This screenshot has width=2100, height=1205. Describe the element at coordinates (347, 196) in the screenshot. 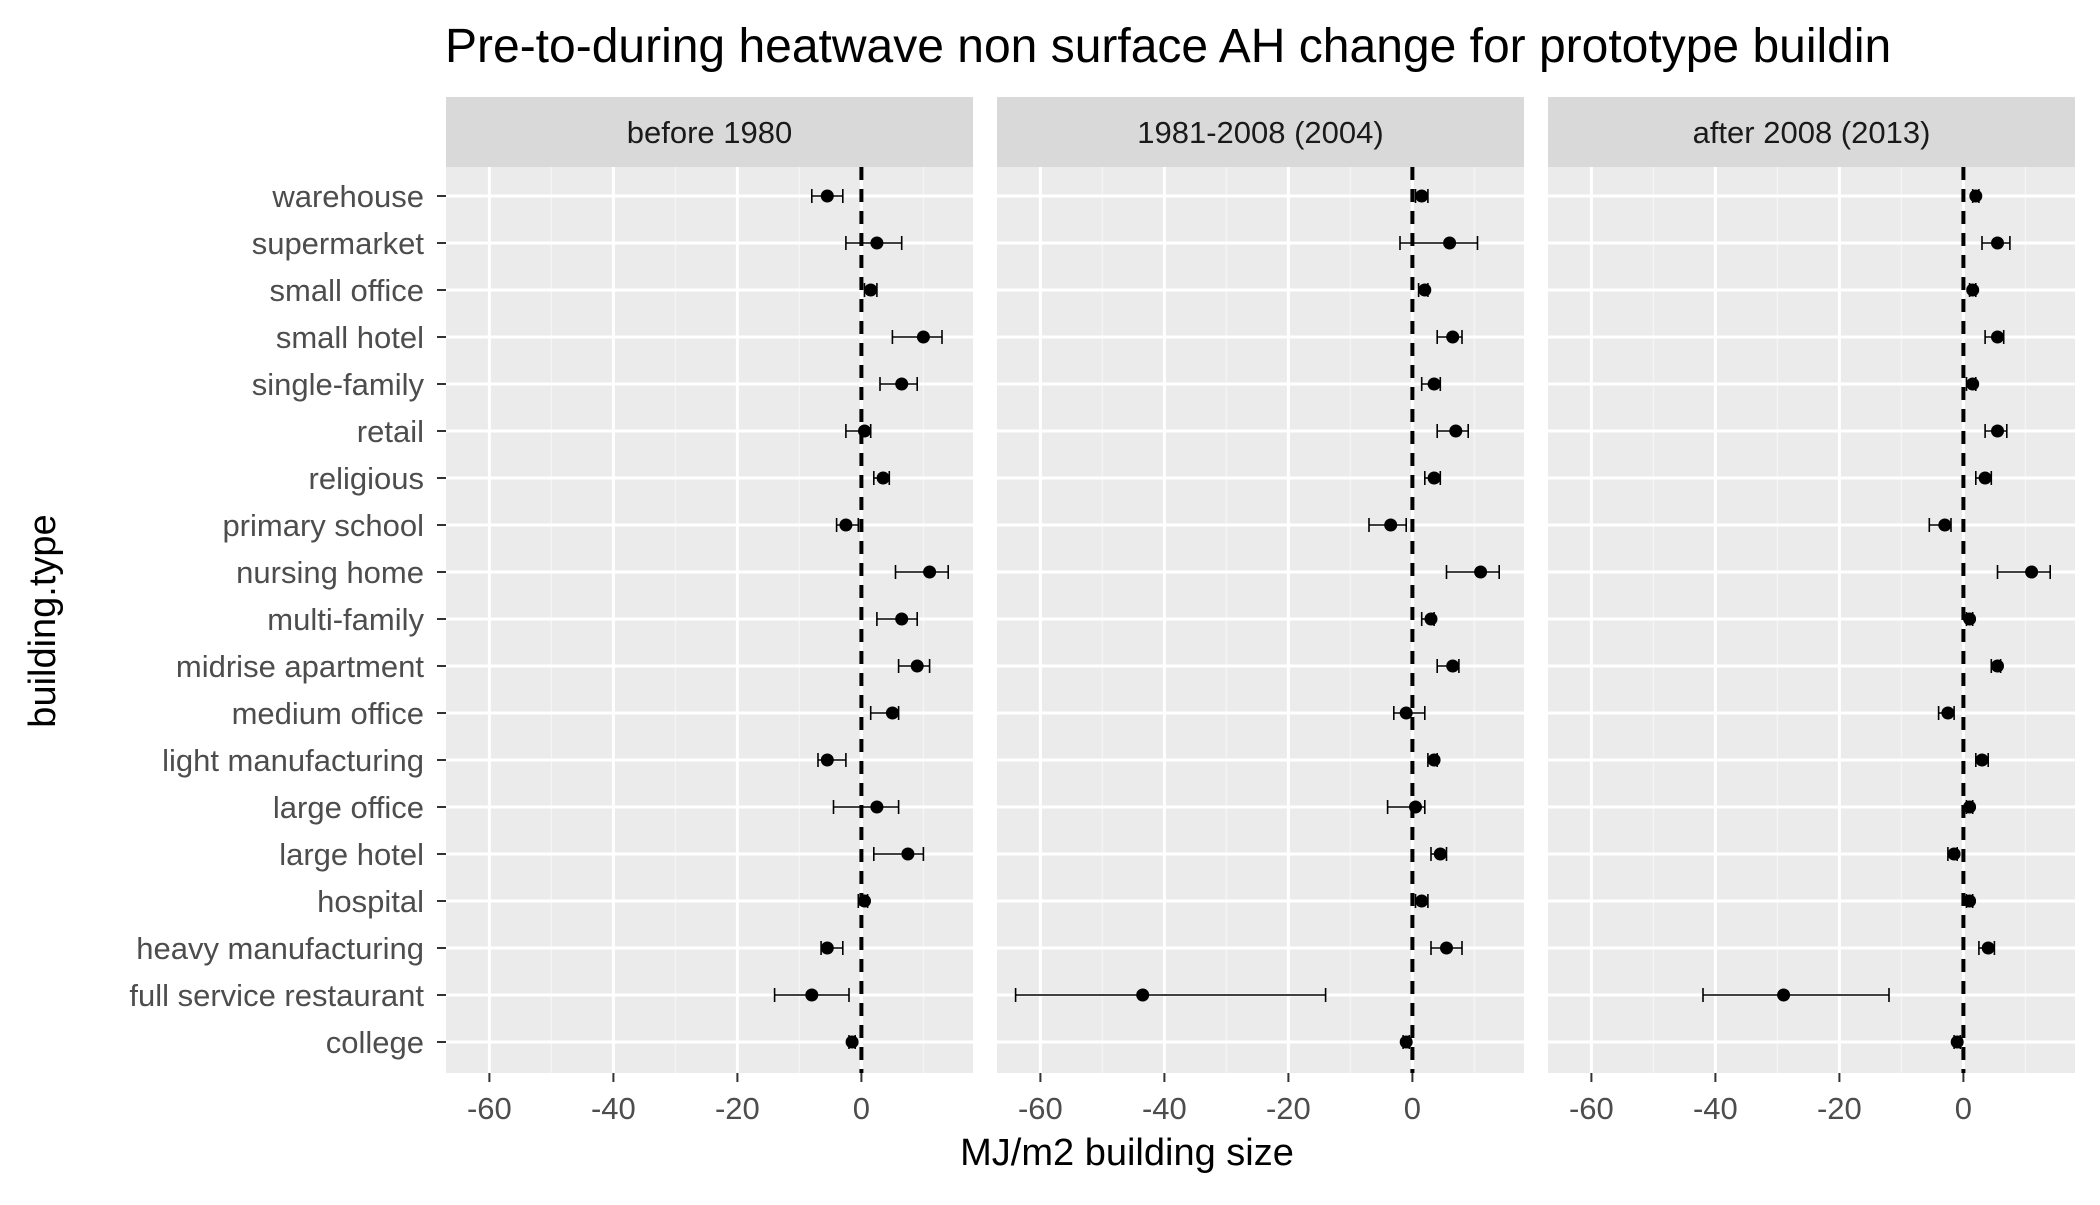

I see `y-tick-label-warehouse: warehouse` at that location.